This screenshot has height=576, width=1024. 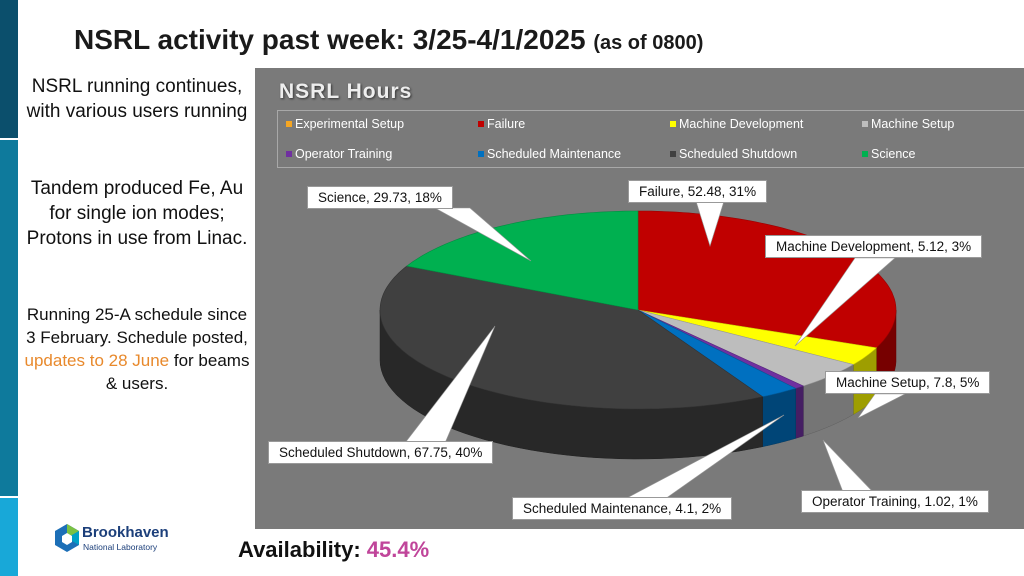 What do you see at coordinates (398, 549) in the screenshot?
I see `availability-value: 45.4%` at bounding box center [398, 549].